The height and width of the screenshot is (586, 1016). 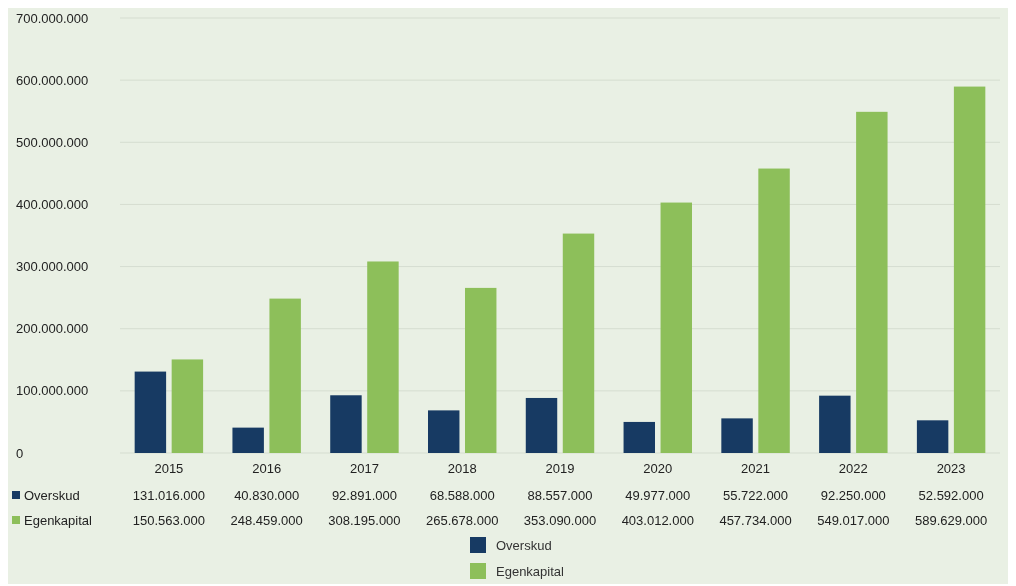 What do you see at coordinates (52, 142) in the screenshot?
I see `y-tick-label: 500.000.000` at bounding box center [52, 142].